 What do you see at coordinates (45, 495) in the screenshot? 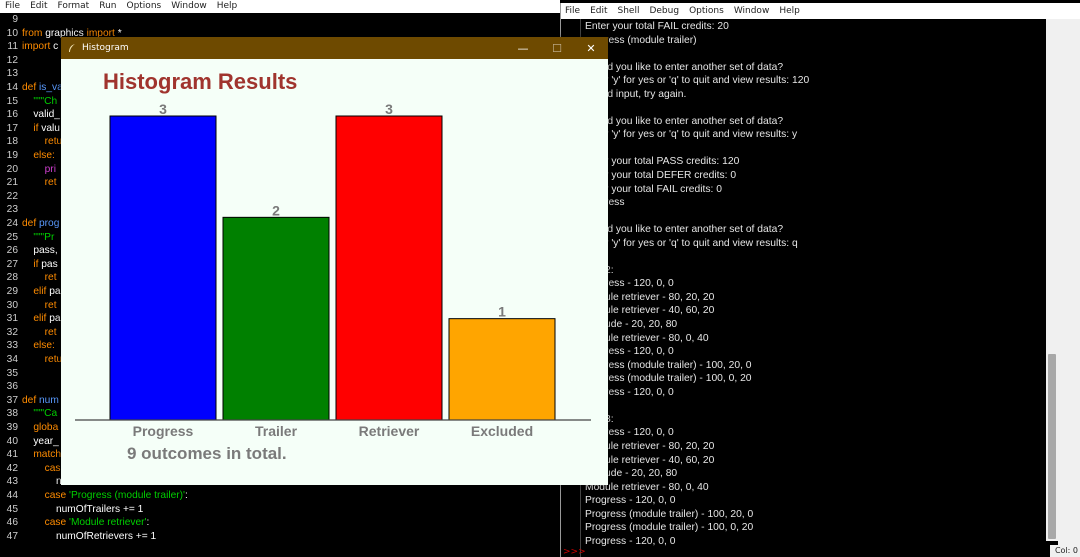
I see `code-token: case` at bounding box center [45, 495].